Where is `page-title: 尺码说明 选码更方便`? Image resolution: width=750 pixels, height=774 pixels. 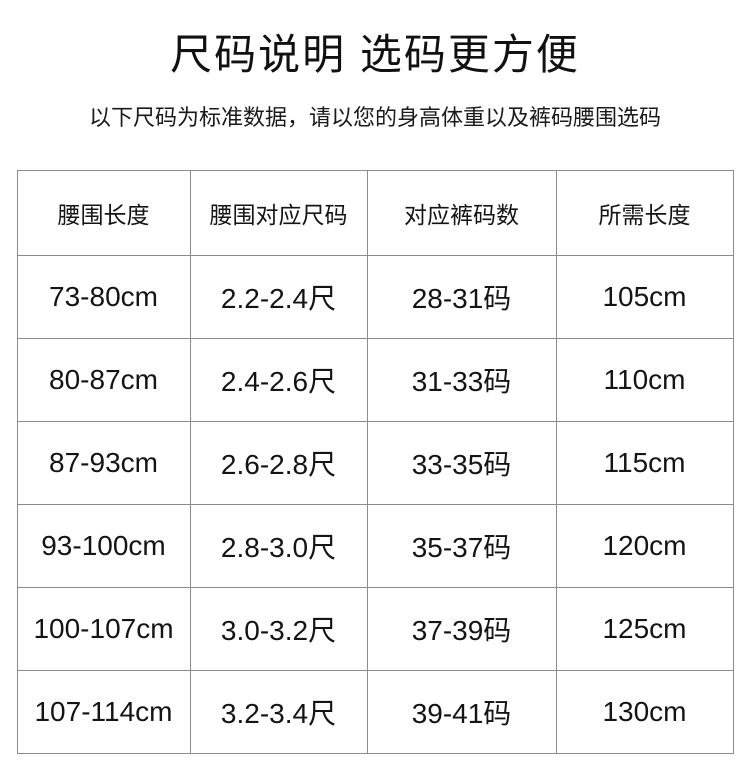
page-title: 尺码说明 选码更方便 is located at coordinates (375, 54).